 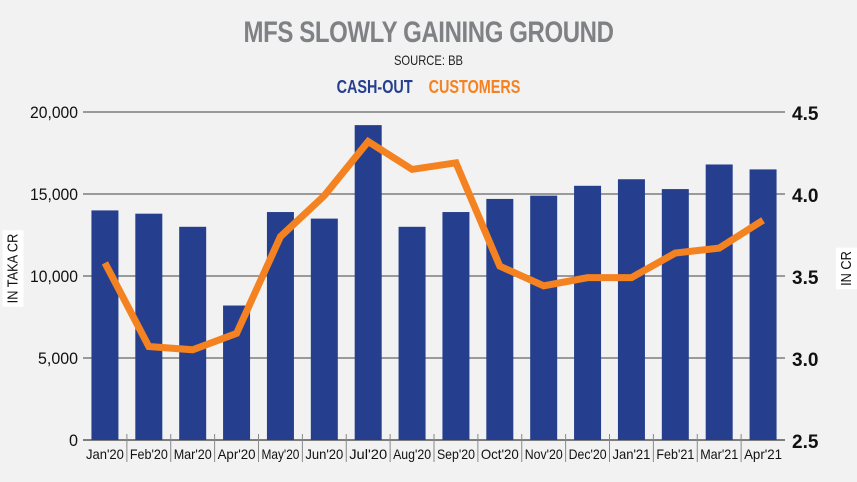 What do you see at coordinates (763, 304) in the screenshot?
I see `bar-Apr'21` at bounding box center [763, 304].